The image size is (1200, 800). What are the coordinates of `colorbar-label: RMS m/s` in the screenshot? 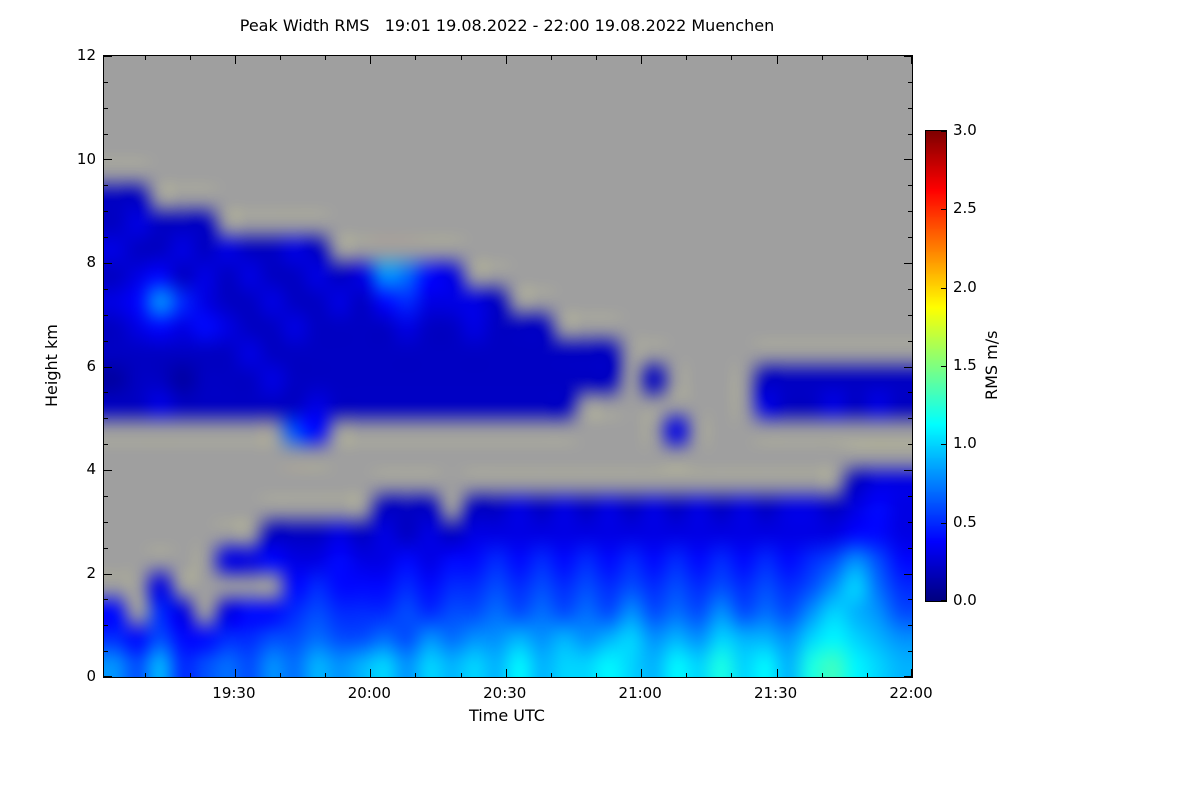 It's located at (991, 365).